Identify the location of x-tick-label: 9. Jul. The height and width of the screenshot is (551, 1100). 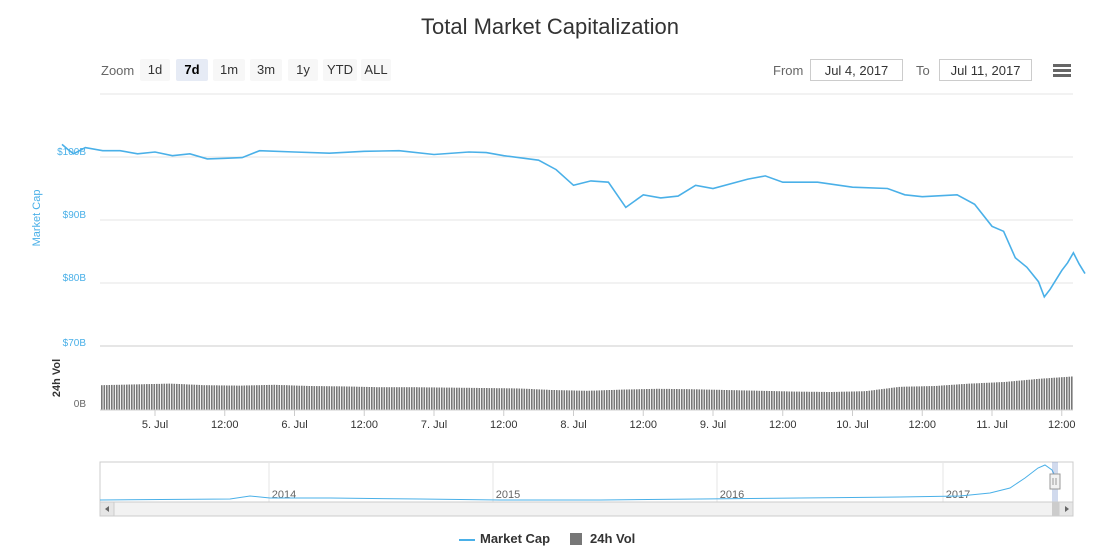
(713, 425).